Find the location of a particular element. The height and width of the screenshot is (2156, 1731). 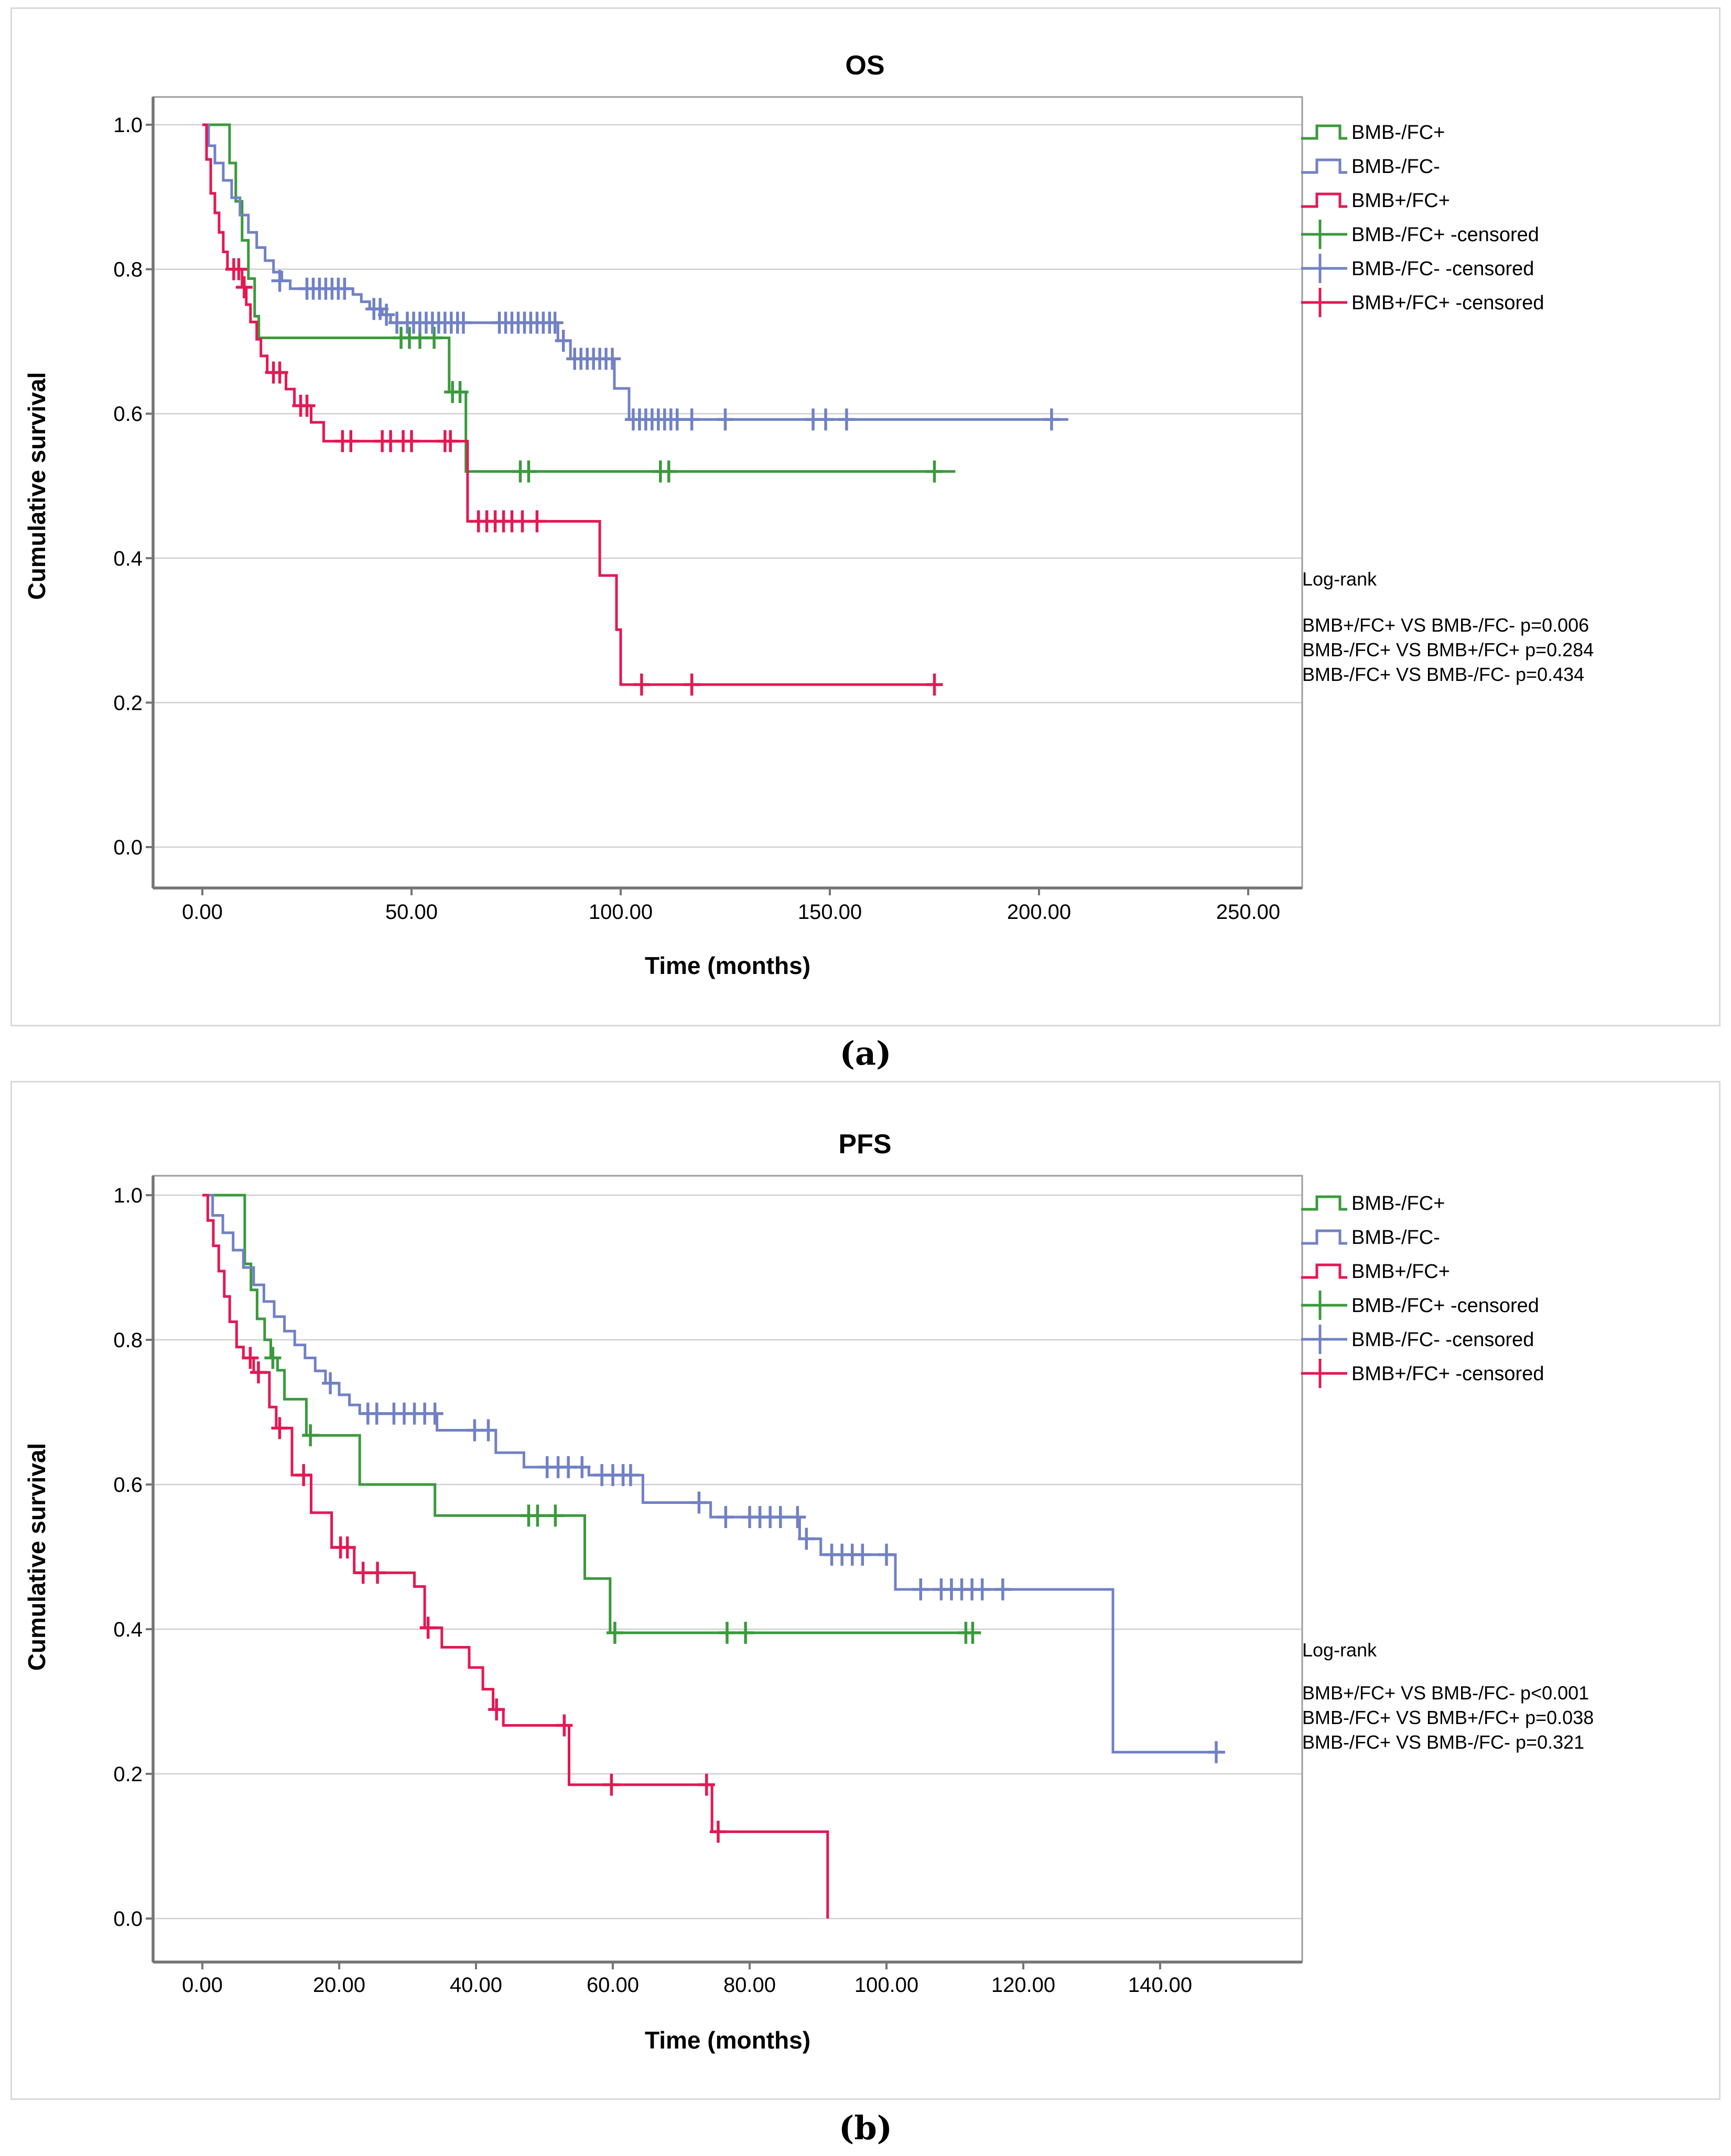

os-x-axis-title: Time (months) is located at coordinates (727, 965).